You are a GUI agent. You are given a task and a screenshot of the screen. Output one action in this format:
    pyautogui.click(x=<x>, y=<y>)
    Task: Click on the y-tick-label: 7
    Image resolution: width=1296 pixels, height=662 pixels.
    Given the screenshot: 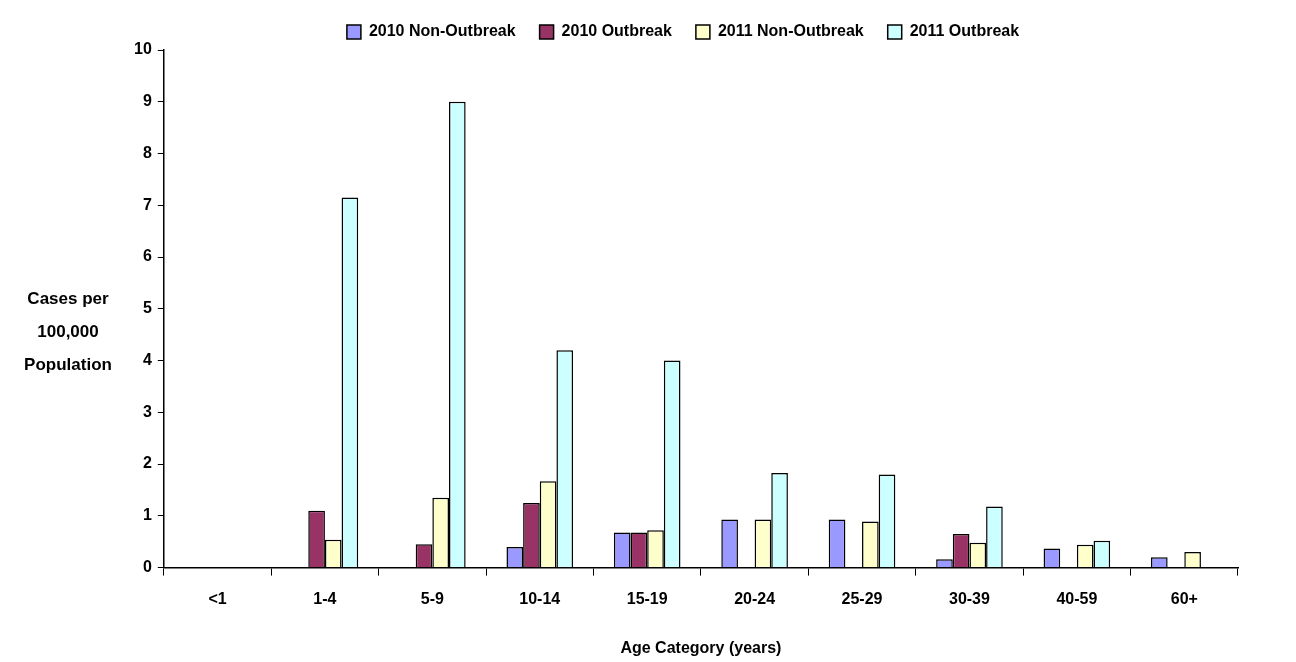 What is the action you would take?
    pyautogui.click(x=147, y=204)
    